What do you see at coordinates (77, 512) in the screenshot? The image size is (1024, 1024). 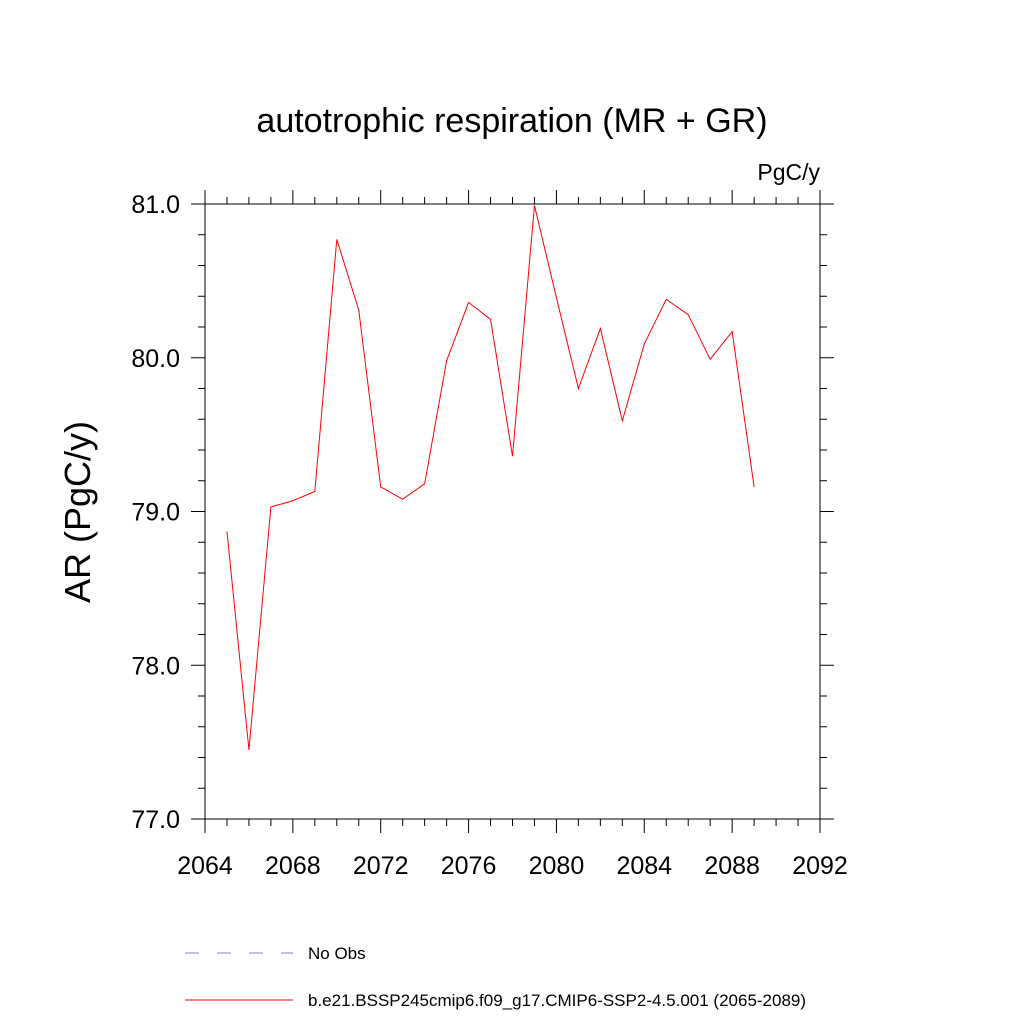 I see `y-axis-label: AR (PgC/y)` at bounding box center [77, 512].